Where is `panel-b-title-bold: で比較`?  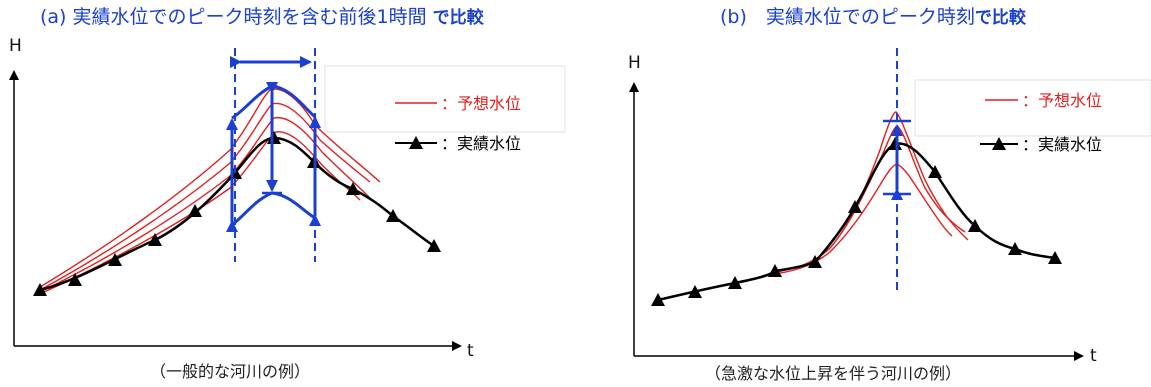
panel-b-title-bold: で比較 is located at coordinates (1000, 18).